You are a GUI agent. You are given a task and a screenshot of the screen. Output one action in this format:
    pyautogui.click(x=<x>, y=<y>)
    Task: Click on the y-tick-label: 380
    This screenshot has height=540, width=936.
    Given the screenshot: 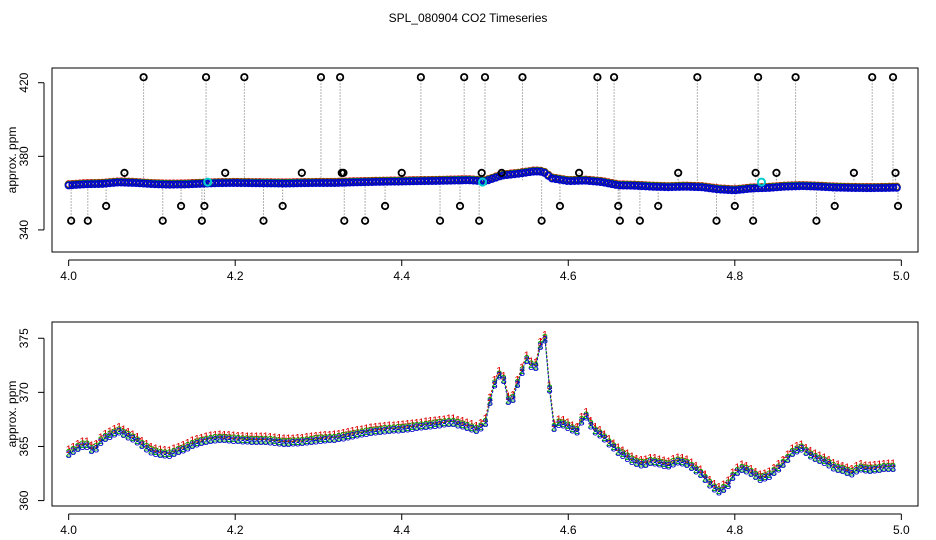 What is the action you would take?
    pyautogui.click(x=24, y=156)
    